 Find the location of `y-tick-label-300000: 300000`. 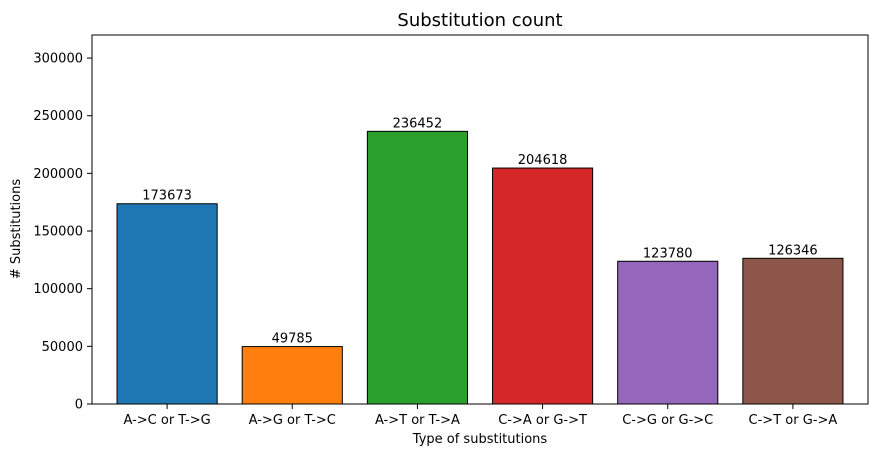

y-tick-label-300000: 300000 is located at coordinates (58, 59).